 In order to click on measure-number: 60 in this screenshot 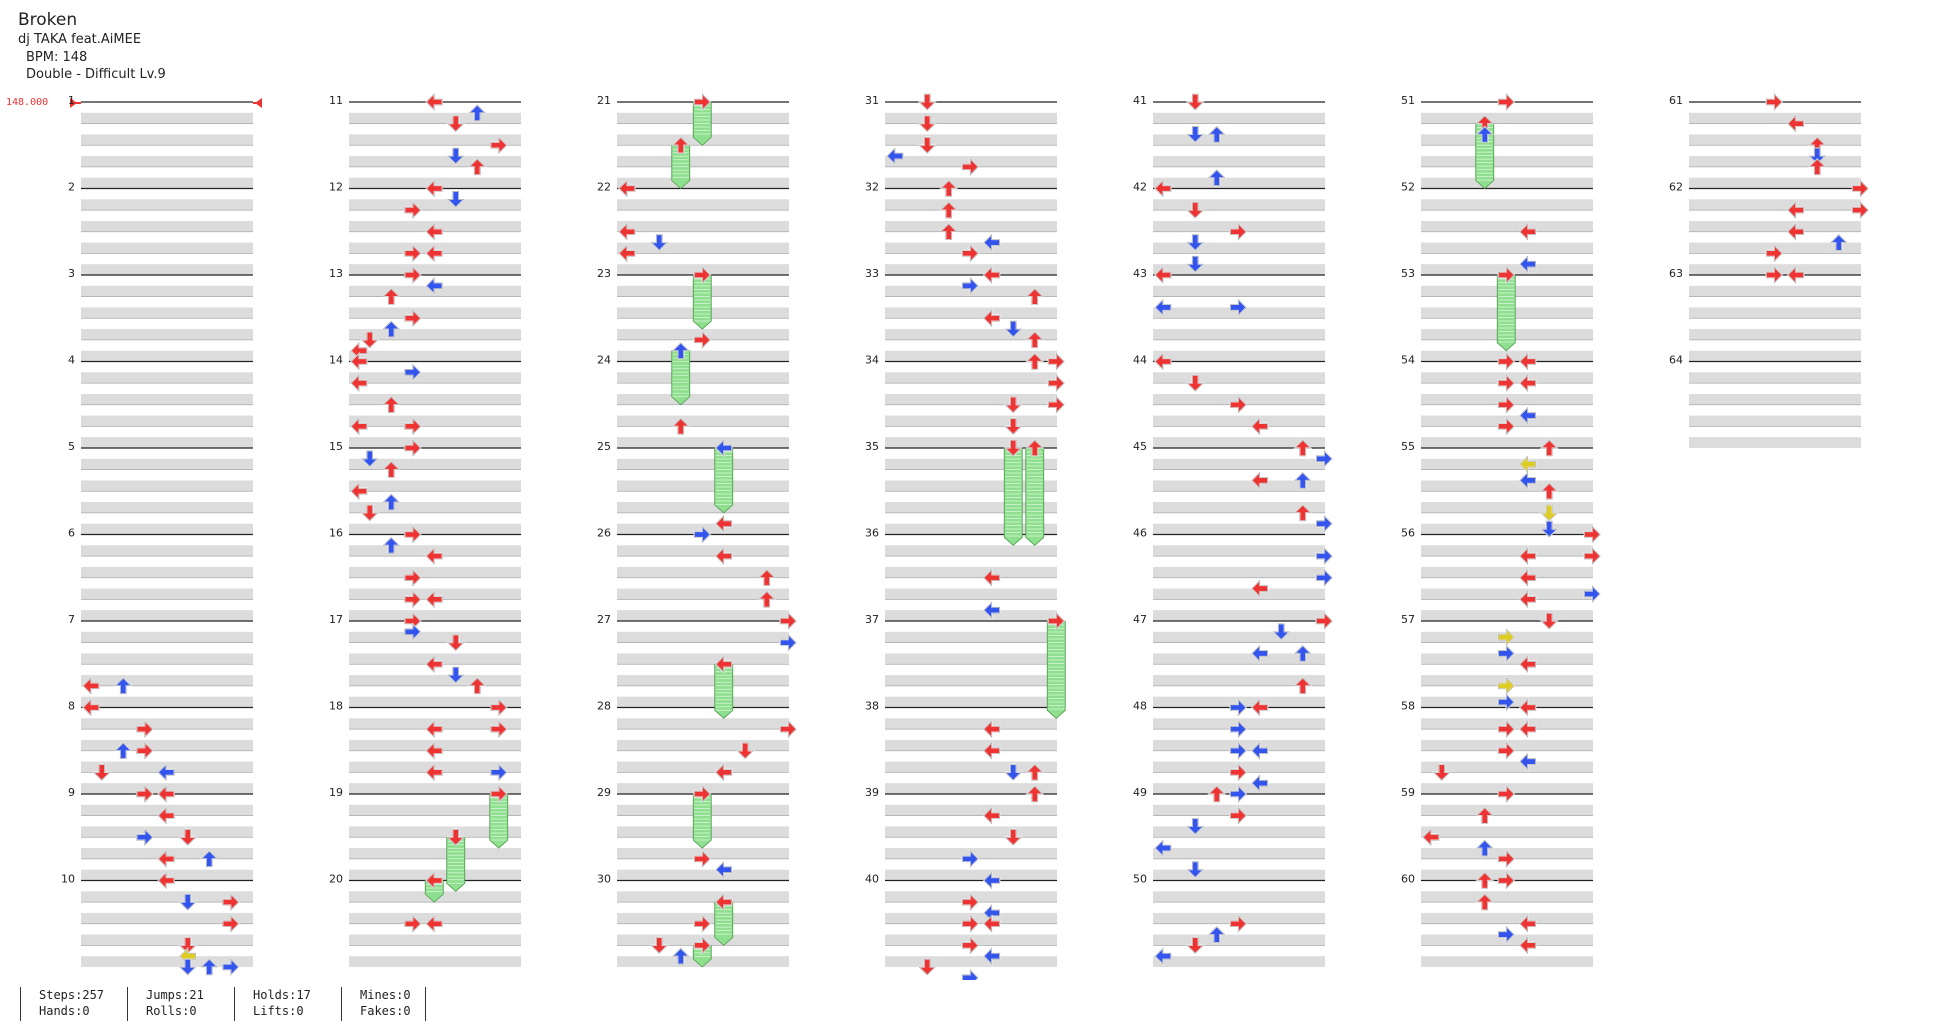, I will do `click(1408, 879)`.